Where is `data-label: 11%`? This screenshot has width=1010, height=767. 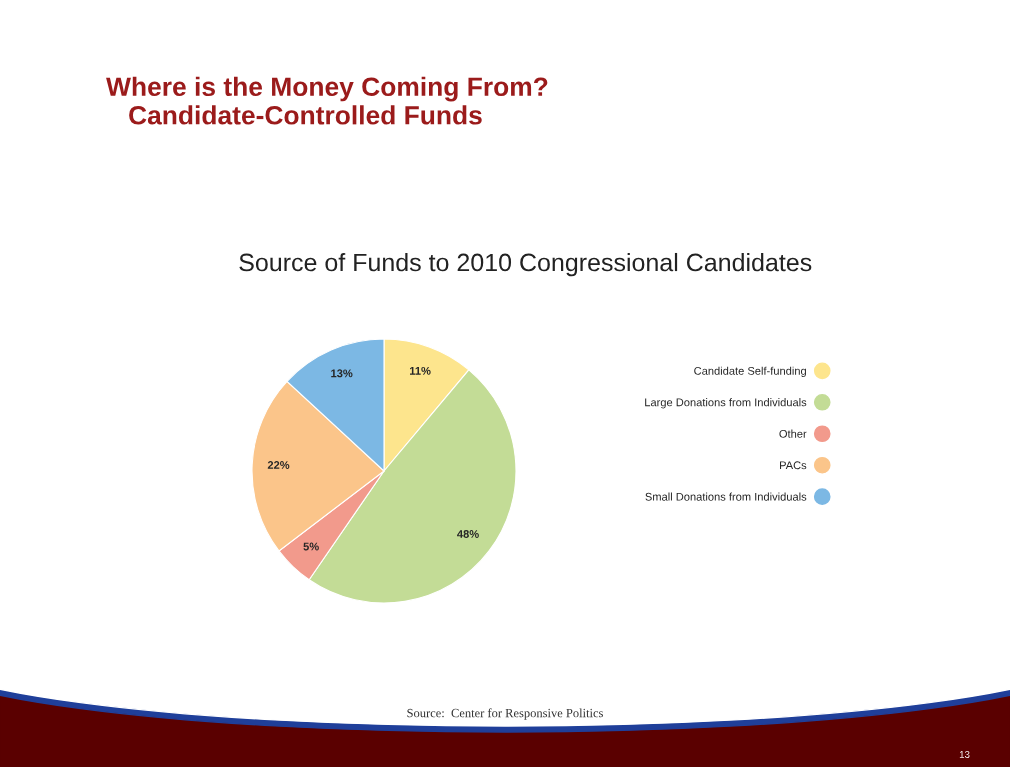 data-label: 11% is located at coordinates (420, 370).